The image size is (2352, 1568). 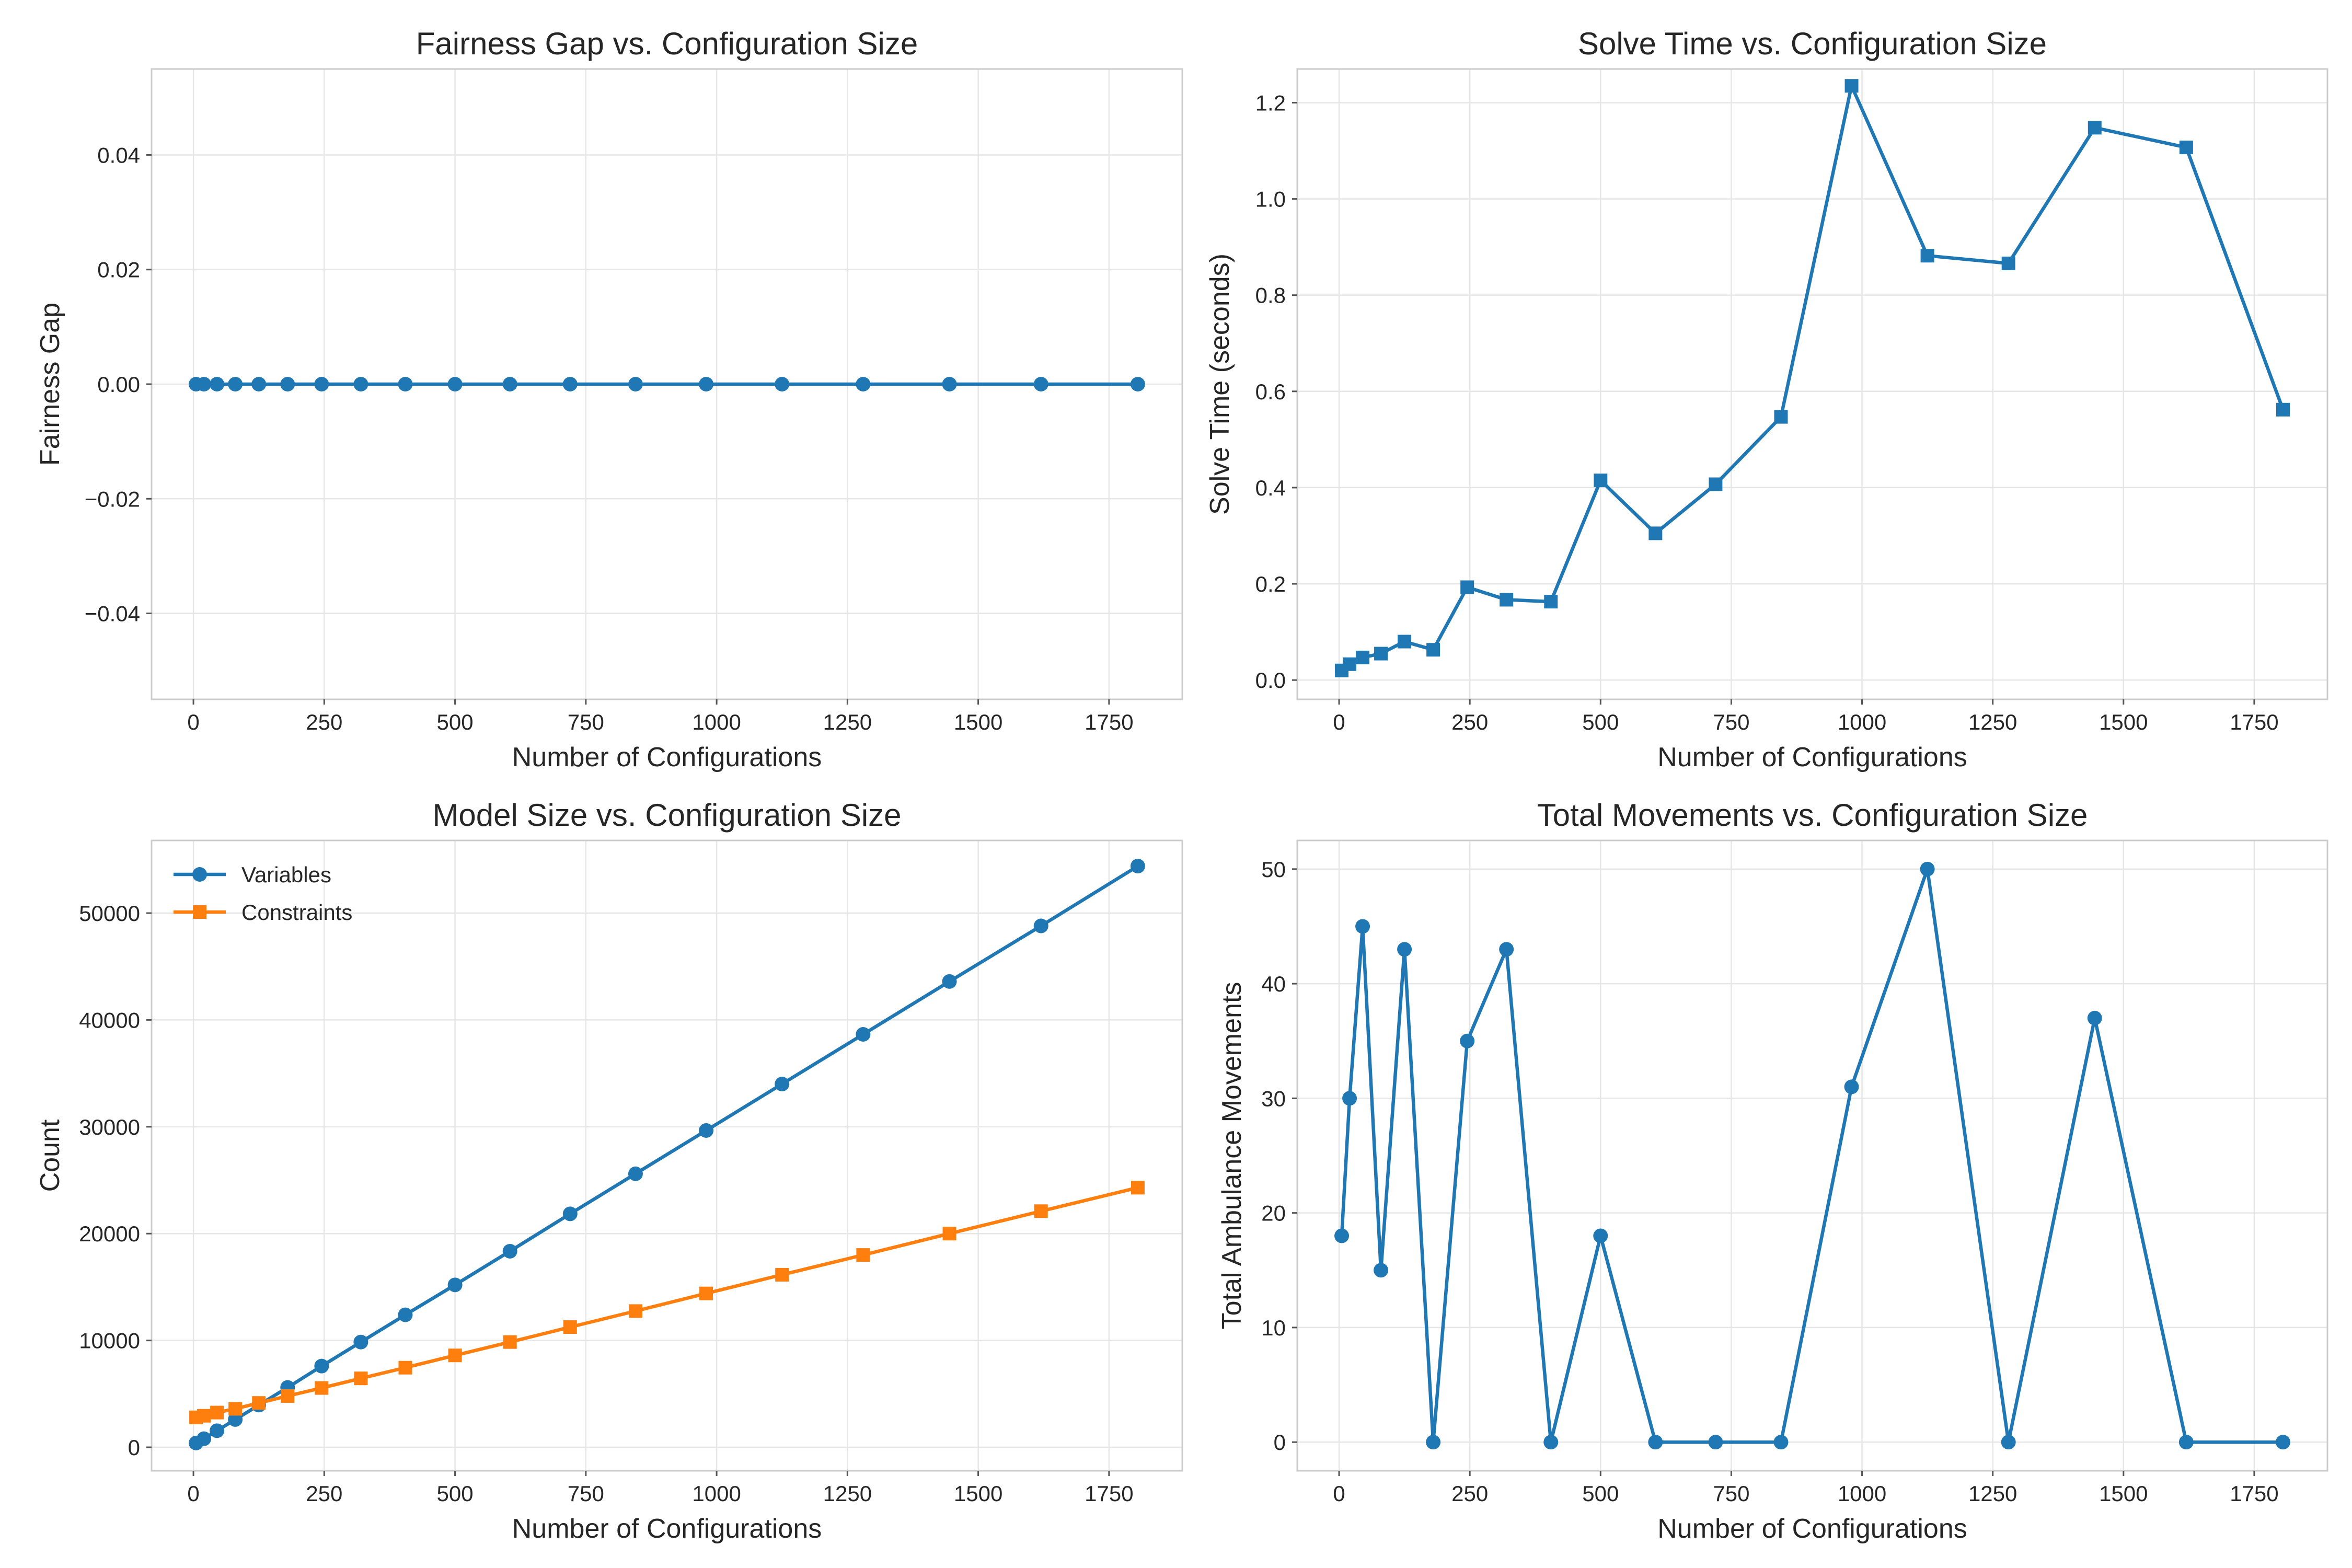 I want to click on chart-title: Total Movements vs. Configuration Size, so click(x=1812, y=815).